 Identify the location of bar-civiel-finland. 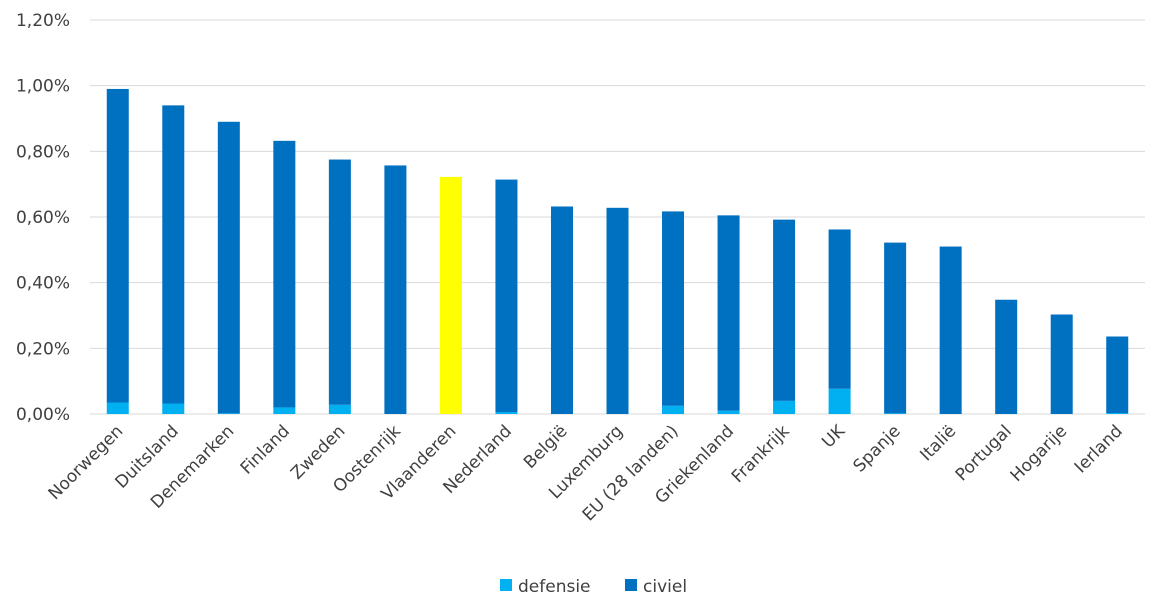
(284, 274).